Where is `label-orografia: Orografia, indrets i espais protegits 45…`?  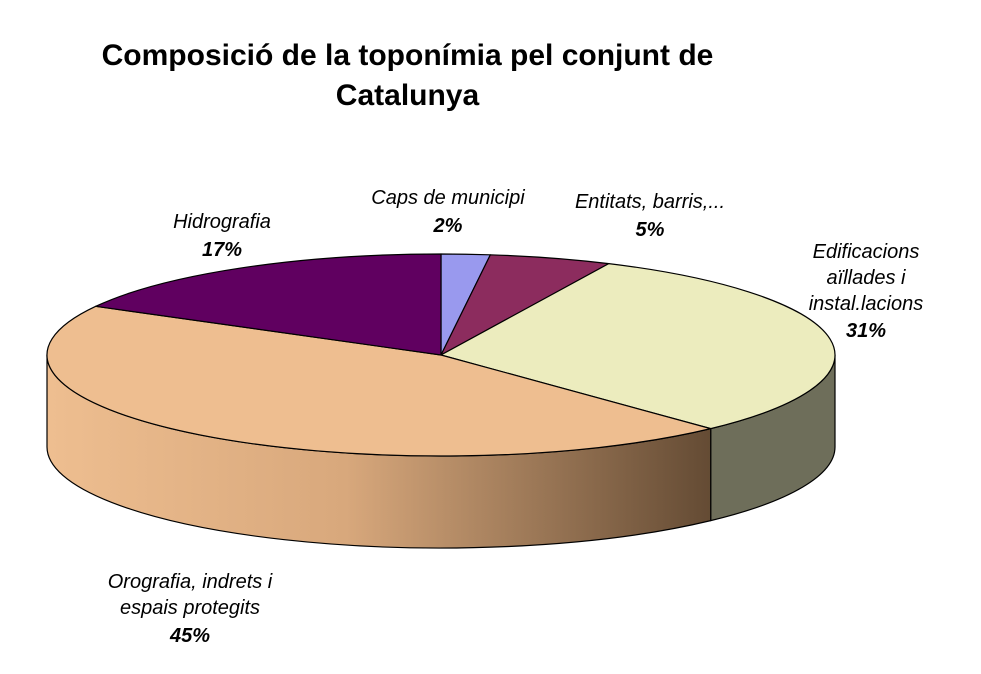
label-orografia: Orografia, indrets i espais protegits 45… is located at coordinates (190, 609).